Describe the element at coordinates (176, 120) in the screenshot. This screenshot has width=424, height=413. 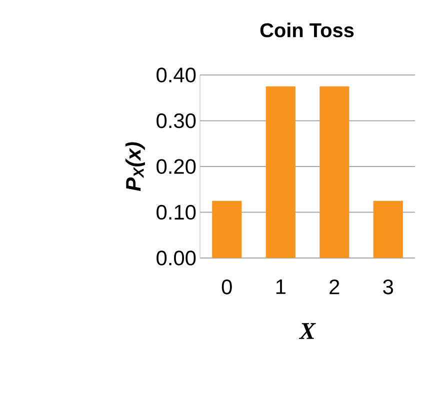
I see `y-tick-label: 0.30` at that location.